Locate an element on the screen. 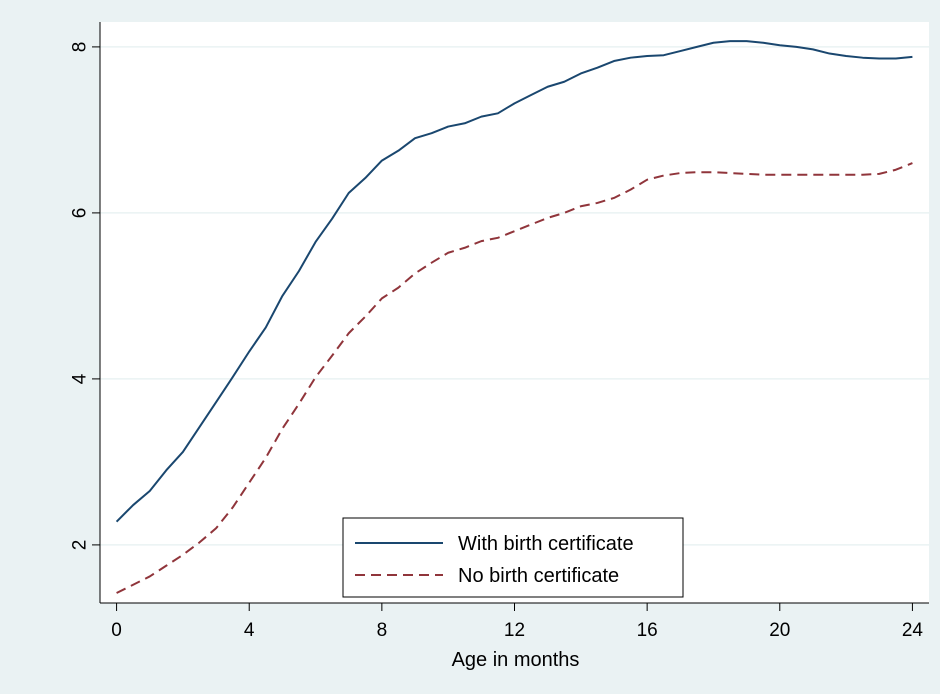 The image size is (940, 694). x-tick-label-24: 24 is located at coordinates (913, 630).